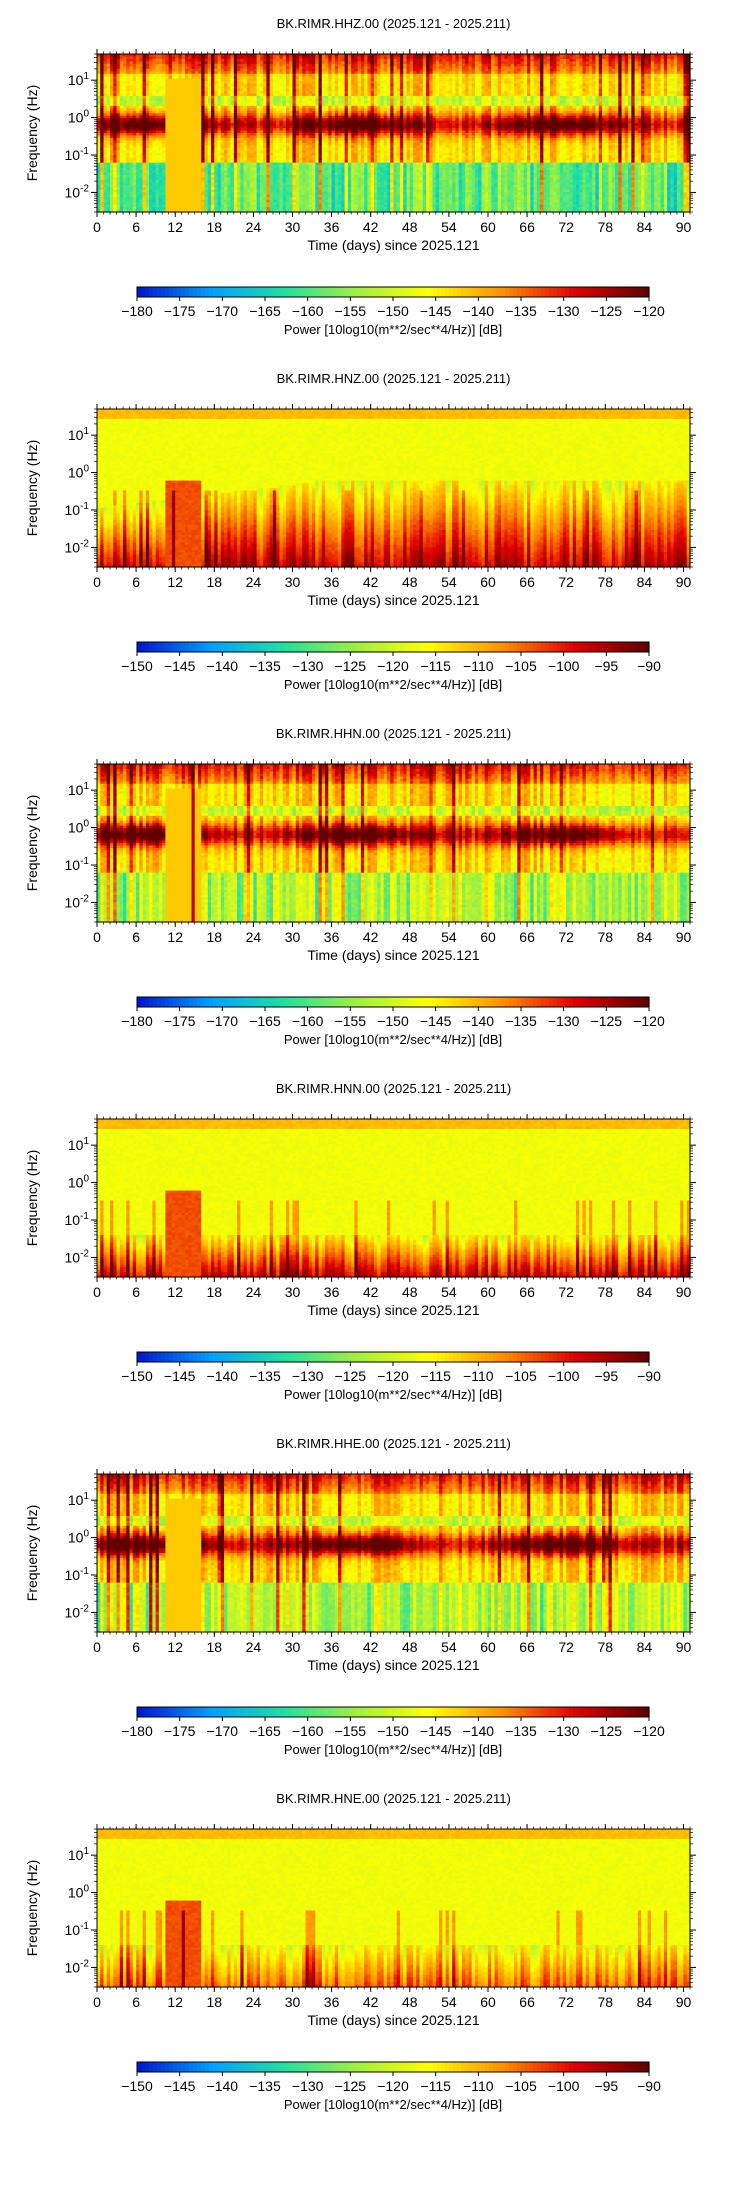 The width and height of the screenshot is (750, 2197). What do you see at coordinates (394, 23) in the screenshot?
I see `plot-title: BK.RIMR.HHZ.00 (2025.121 - 2025.211)` at bounding box center [394, 23].